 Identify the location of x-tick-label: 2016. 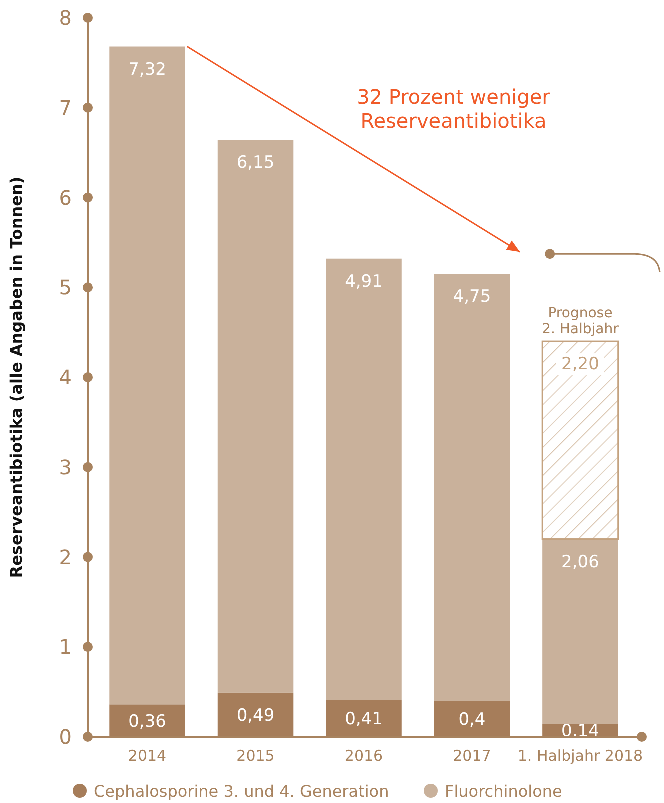
(364, 756).